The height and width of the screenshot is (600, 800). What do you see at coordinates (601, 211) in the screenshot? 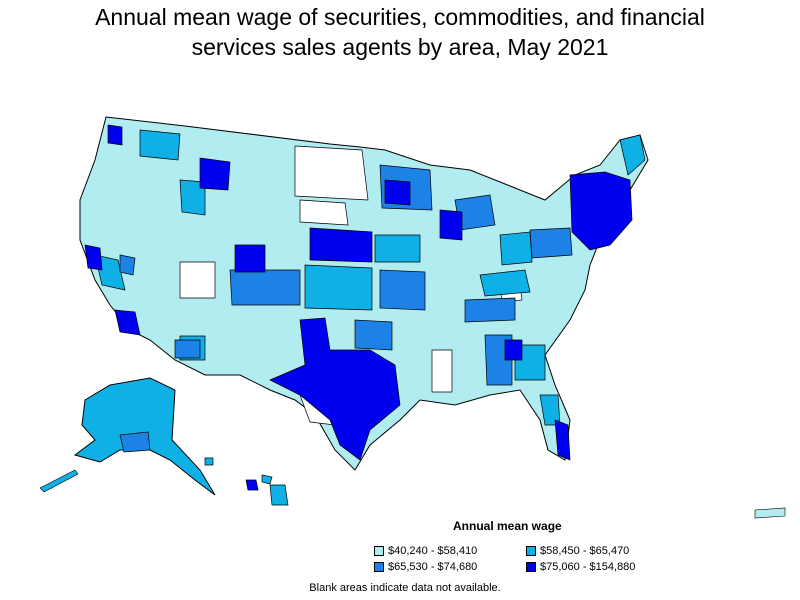
I see `region-northeast` at bounding box center [601, 211].